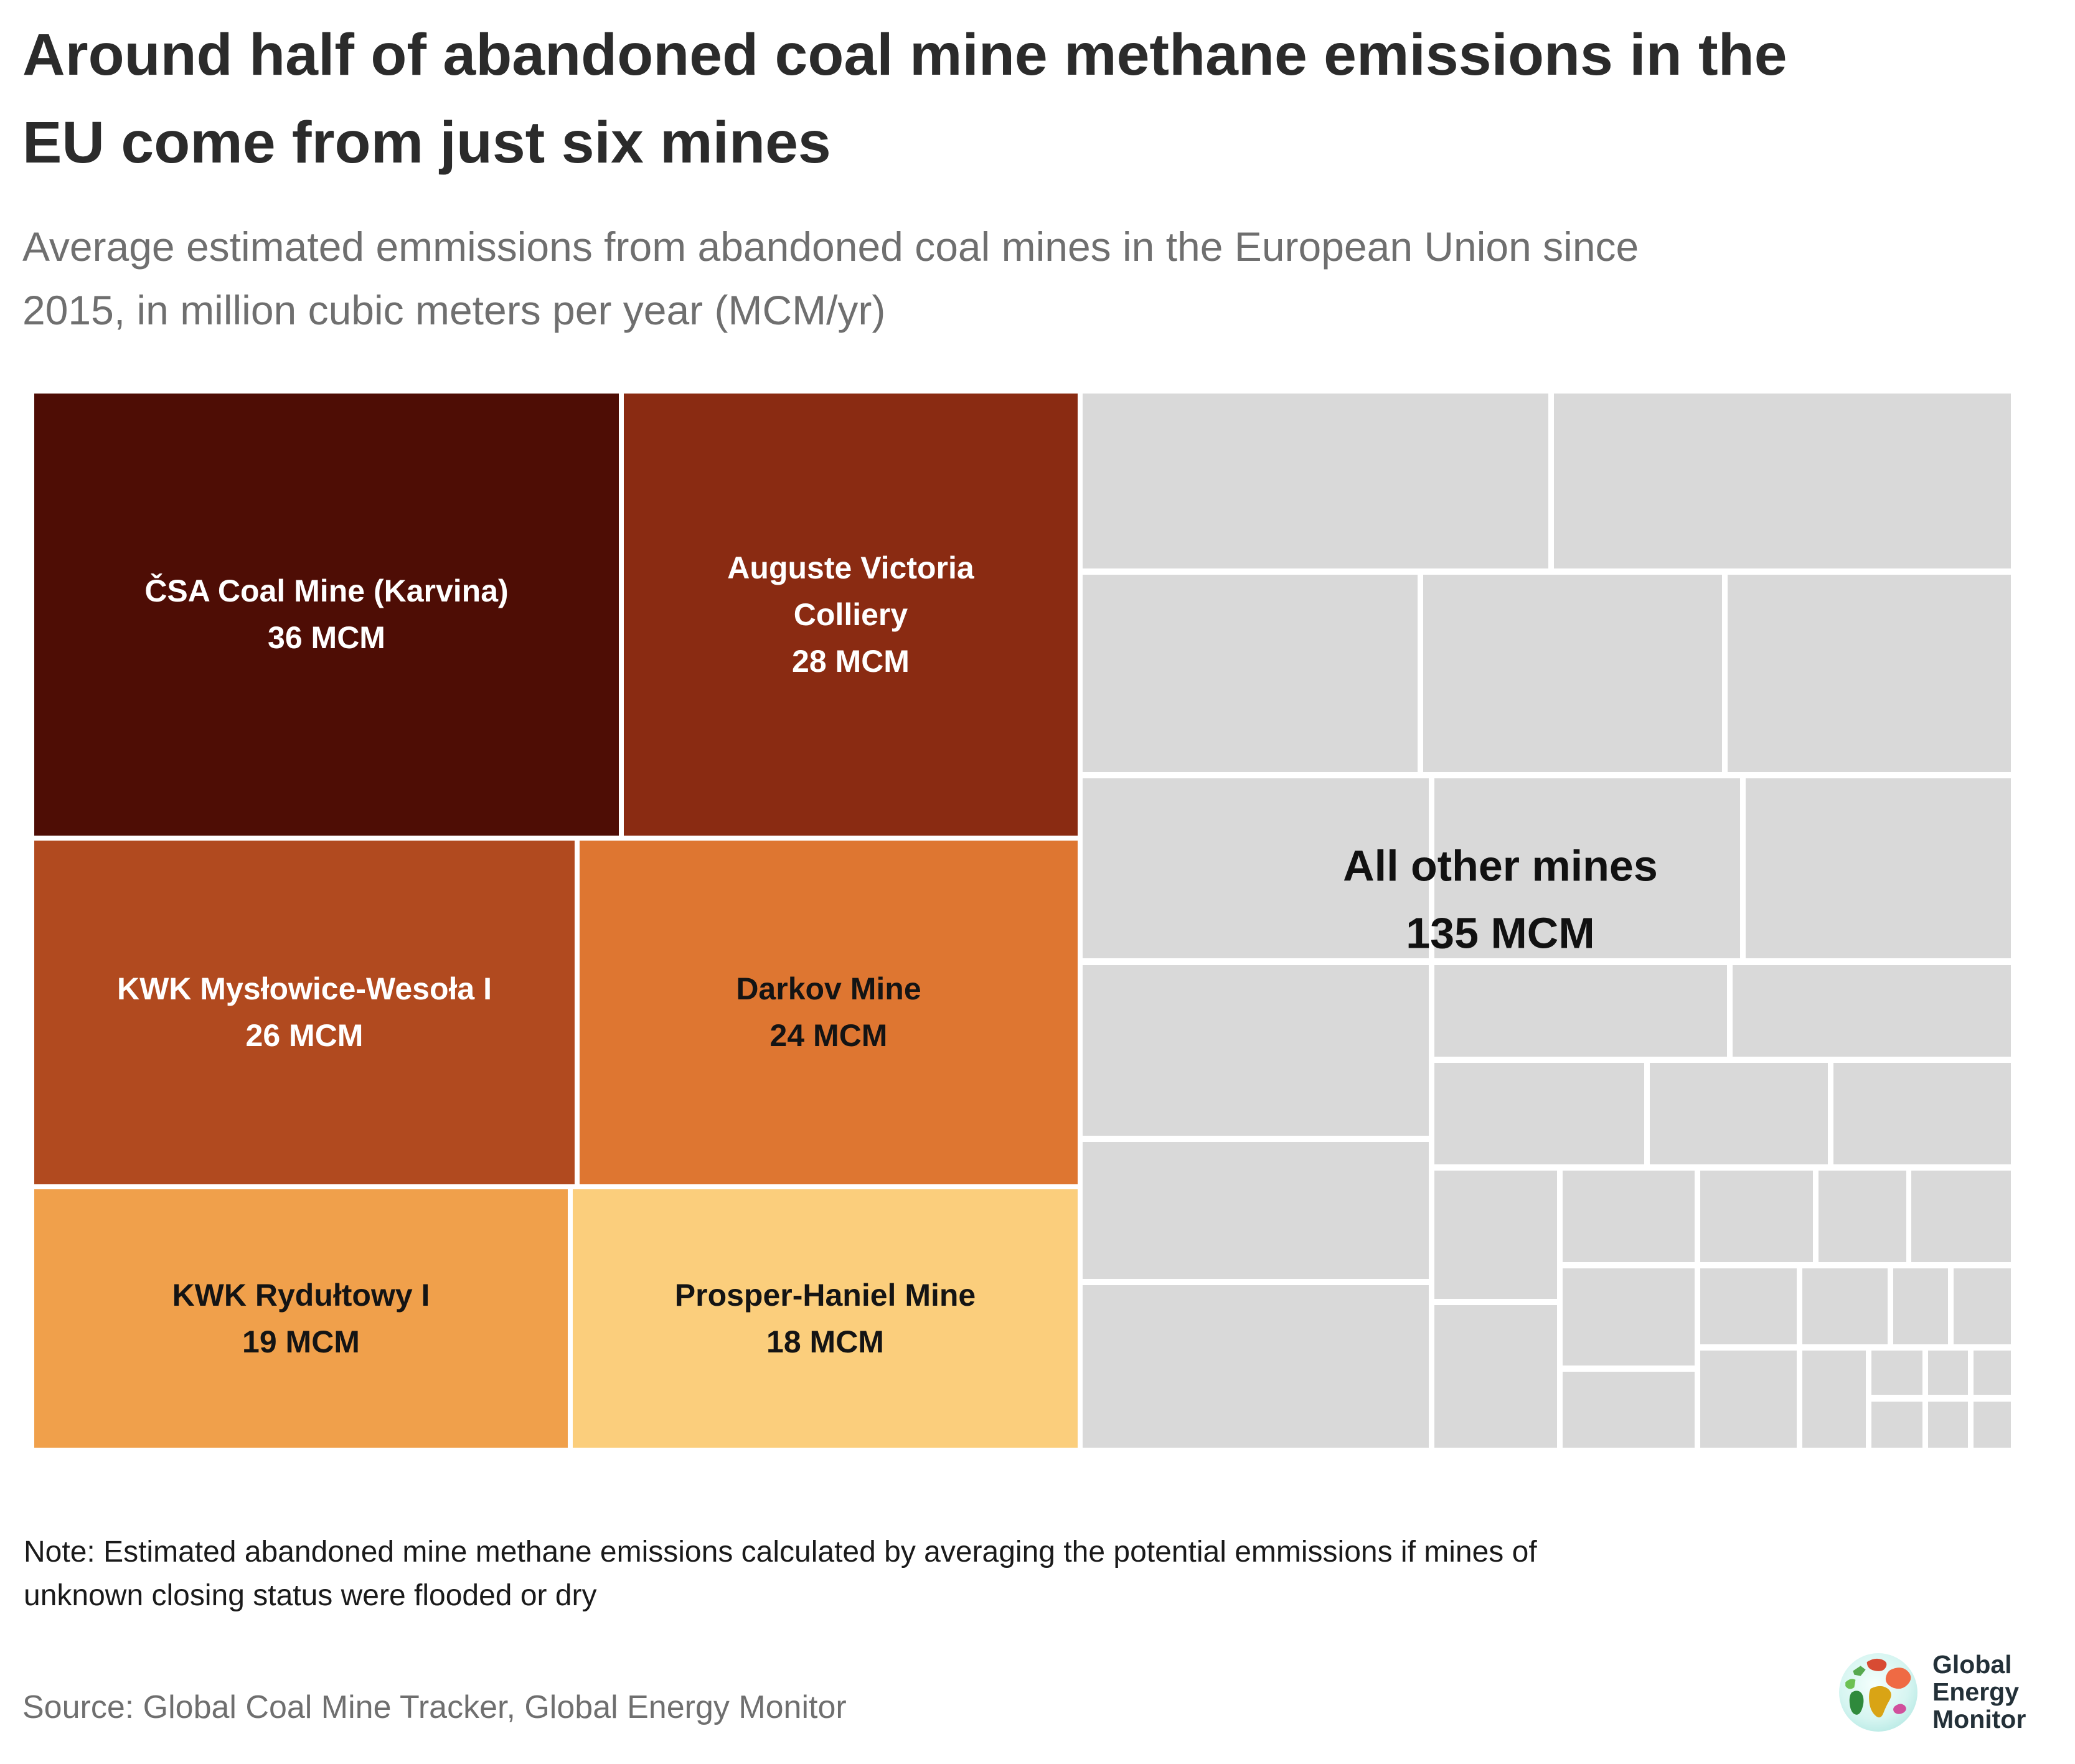 Image resolution: width=2075 pixels, height=1764 pixels. I want to click on cell-label: Prosper-Haniel Mine 18 MCM, so click(825, 1319).